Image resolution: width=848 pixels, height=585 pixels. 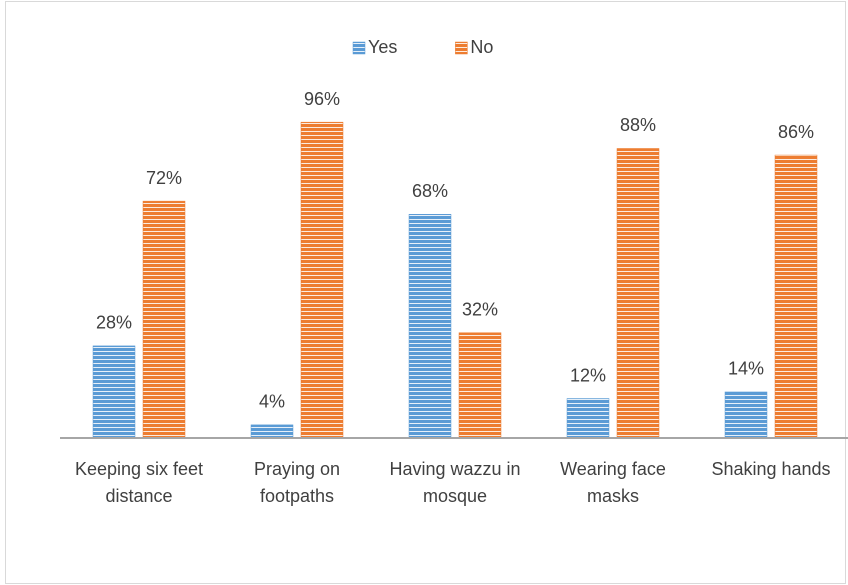 What do you see at coordinates (638, 125) in the screenshot?
I see `data-label: 88%` at bounding box center [638, 125].